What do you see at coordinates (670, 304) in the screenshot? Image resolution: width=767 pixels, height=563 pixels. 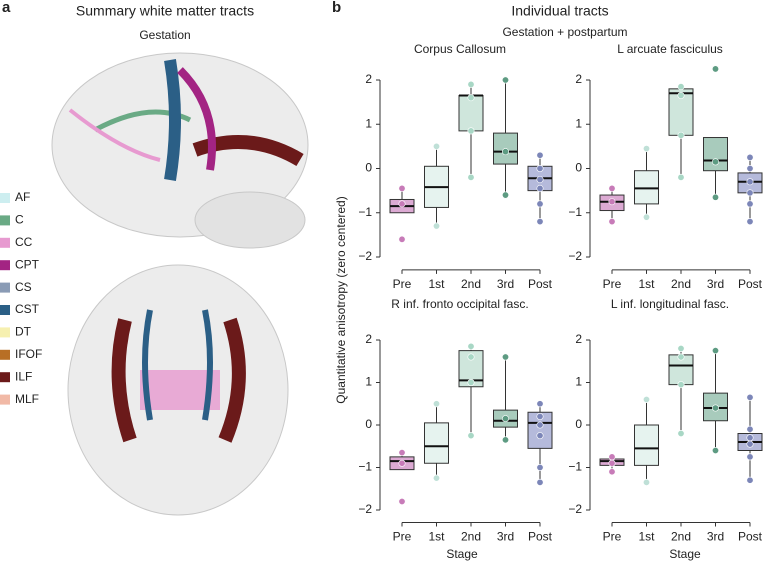 I see `chart-title: L inf. longitudinal fasc.` at bounding box center [670, 304].